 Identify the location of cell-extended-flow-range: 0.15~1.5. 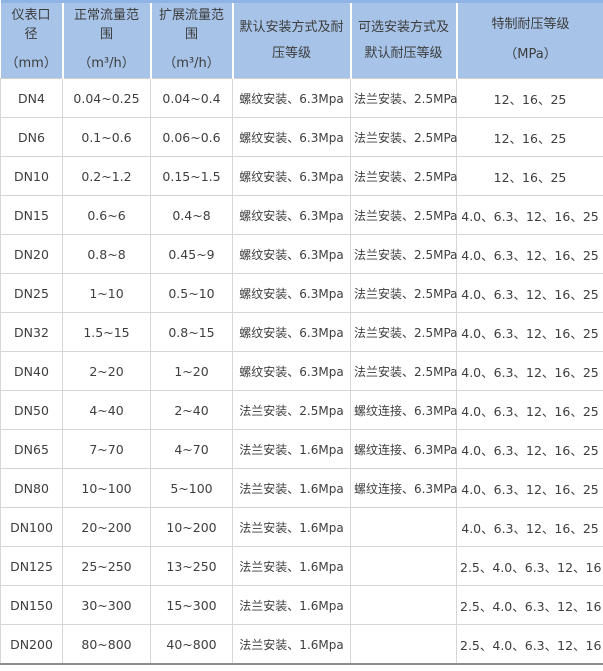
(191, 176).